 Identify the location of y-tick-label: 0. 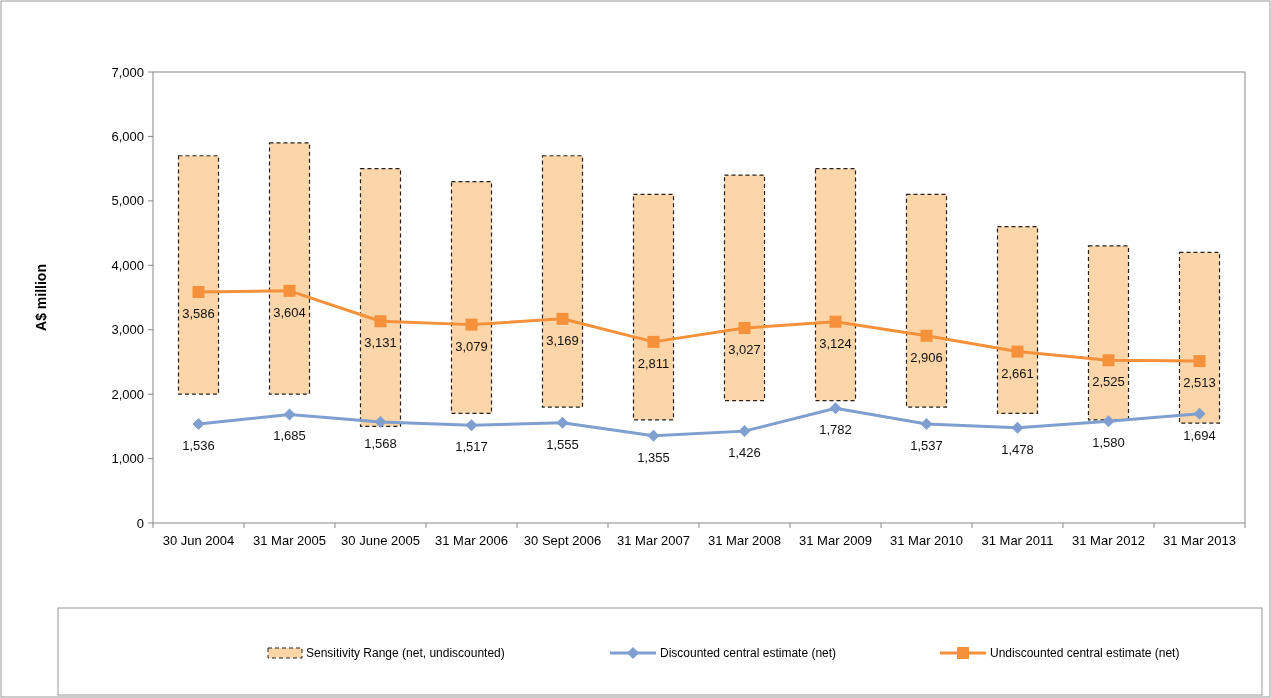
(140, 523).